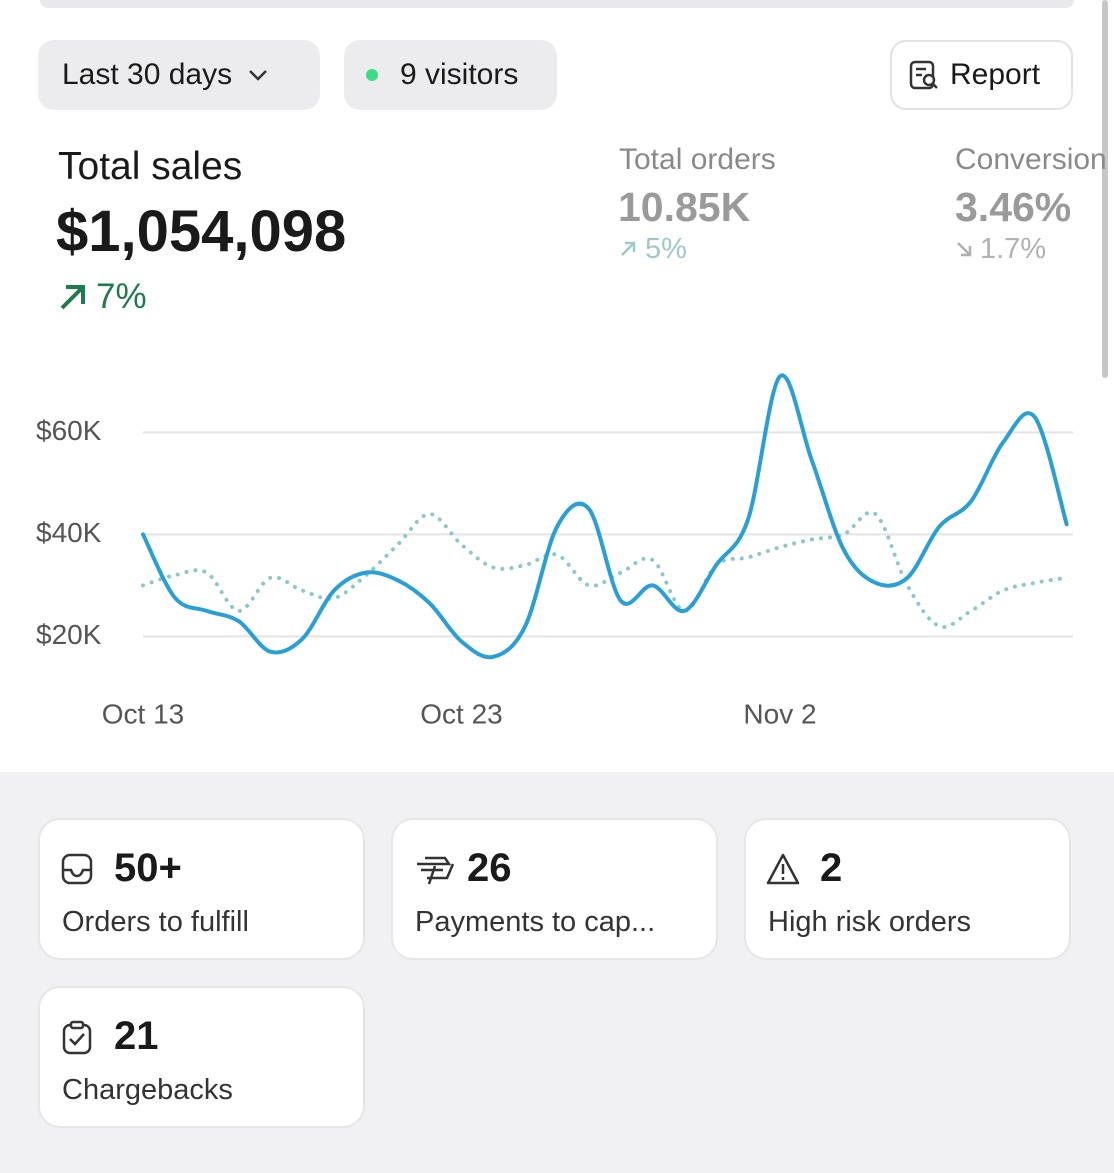  Describe the element at coordinates (1013, 249) in the screenshot. I see `metric-change: 1.7%` at that location.